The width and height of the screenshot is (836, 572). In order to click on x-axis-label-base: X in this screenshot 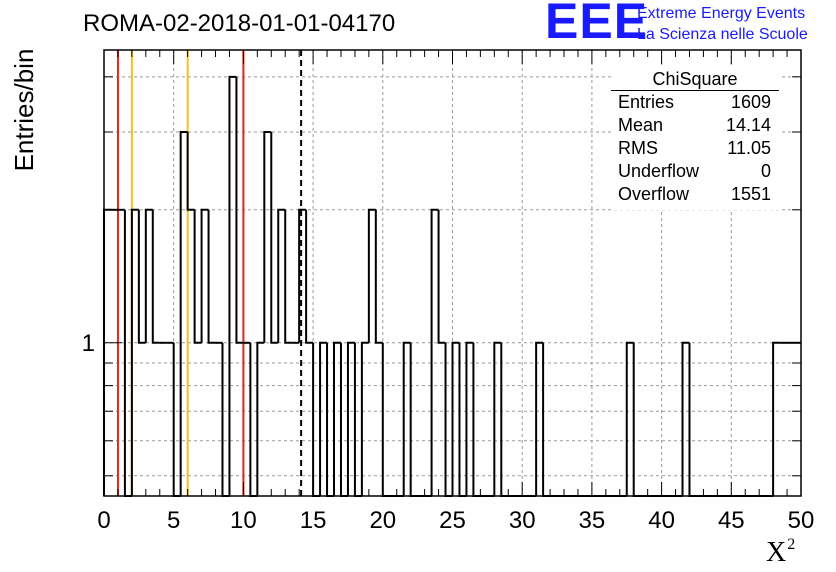, I will do `click(776, 552)`.